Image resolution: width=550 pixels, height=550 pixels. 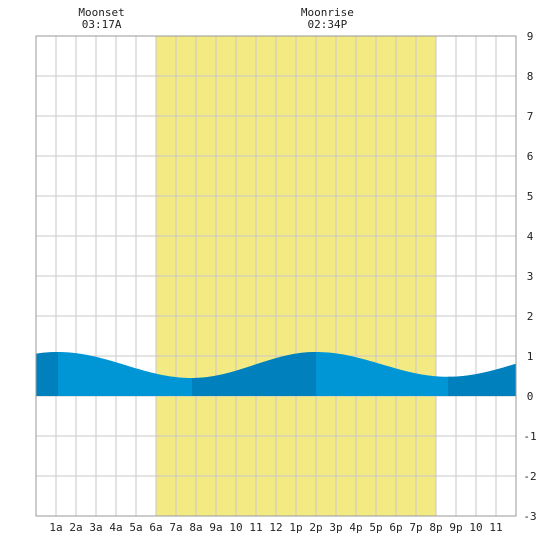 I want to click on x-tick-label: 8p, so click(x=435, y=527).